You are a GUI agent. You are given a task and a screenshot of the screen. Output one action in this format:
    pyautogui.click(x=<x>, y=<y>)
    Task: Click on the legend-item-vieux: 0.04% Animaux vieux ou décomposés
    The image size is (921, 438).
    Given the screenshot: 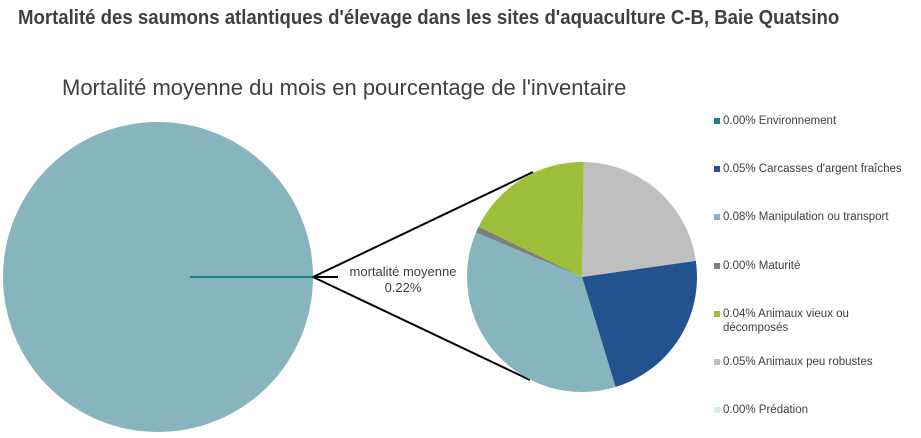 What is the action you would take?
    pyautogui.click(x=794, y=321)
    